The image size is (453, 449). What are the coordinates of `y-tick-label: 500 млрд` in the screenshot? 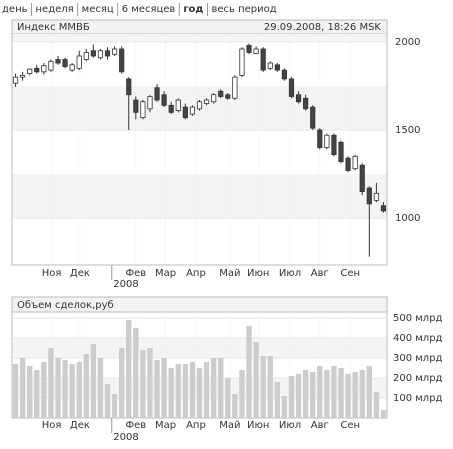 It's located at (418, 318).